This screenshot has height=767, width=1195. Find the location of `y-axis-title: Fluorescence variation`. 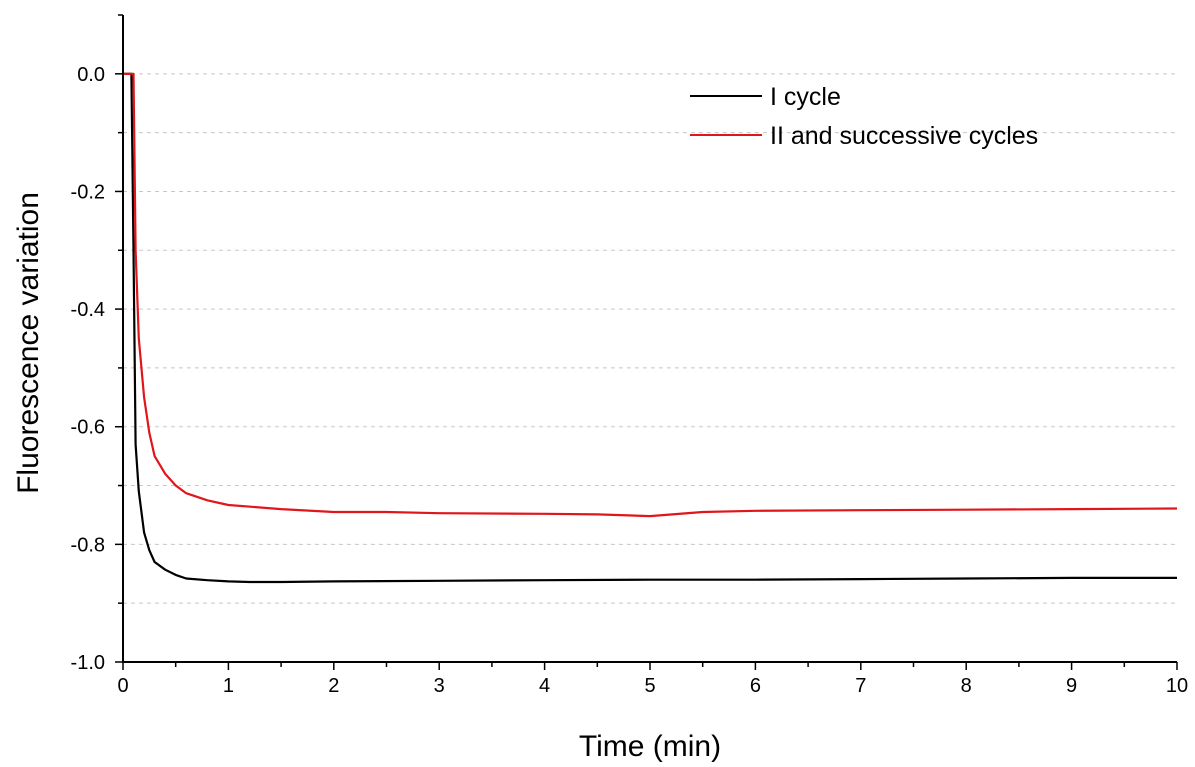

y-axis-title: Fluorescence variation is located at coordinates (28, 343).